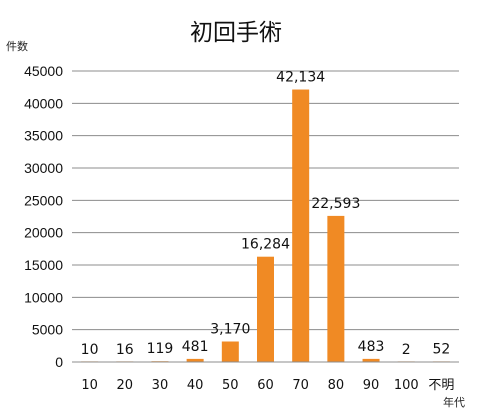 This screenshot has height=413, width=483. What do you see at coordinates (265, 245) in the screenshot?
I see `data-label: 16,284` at bounding box center [265, 245].